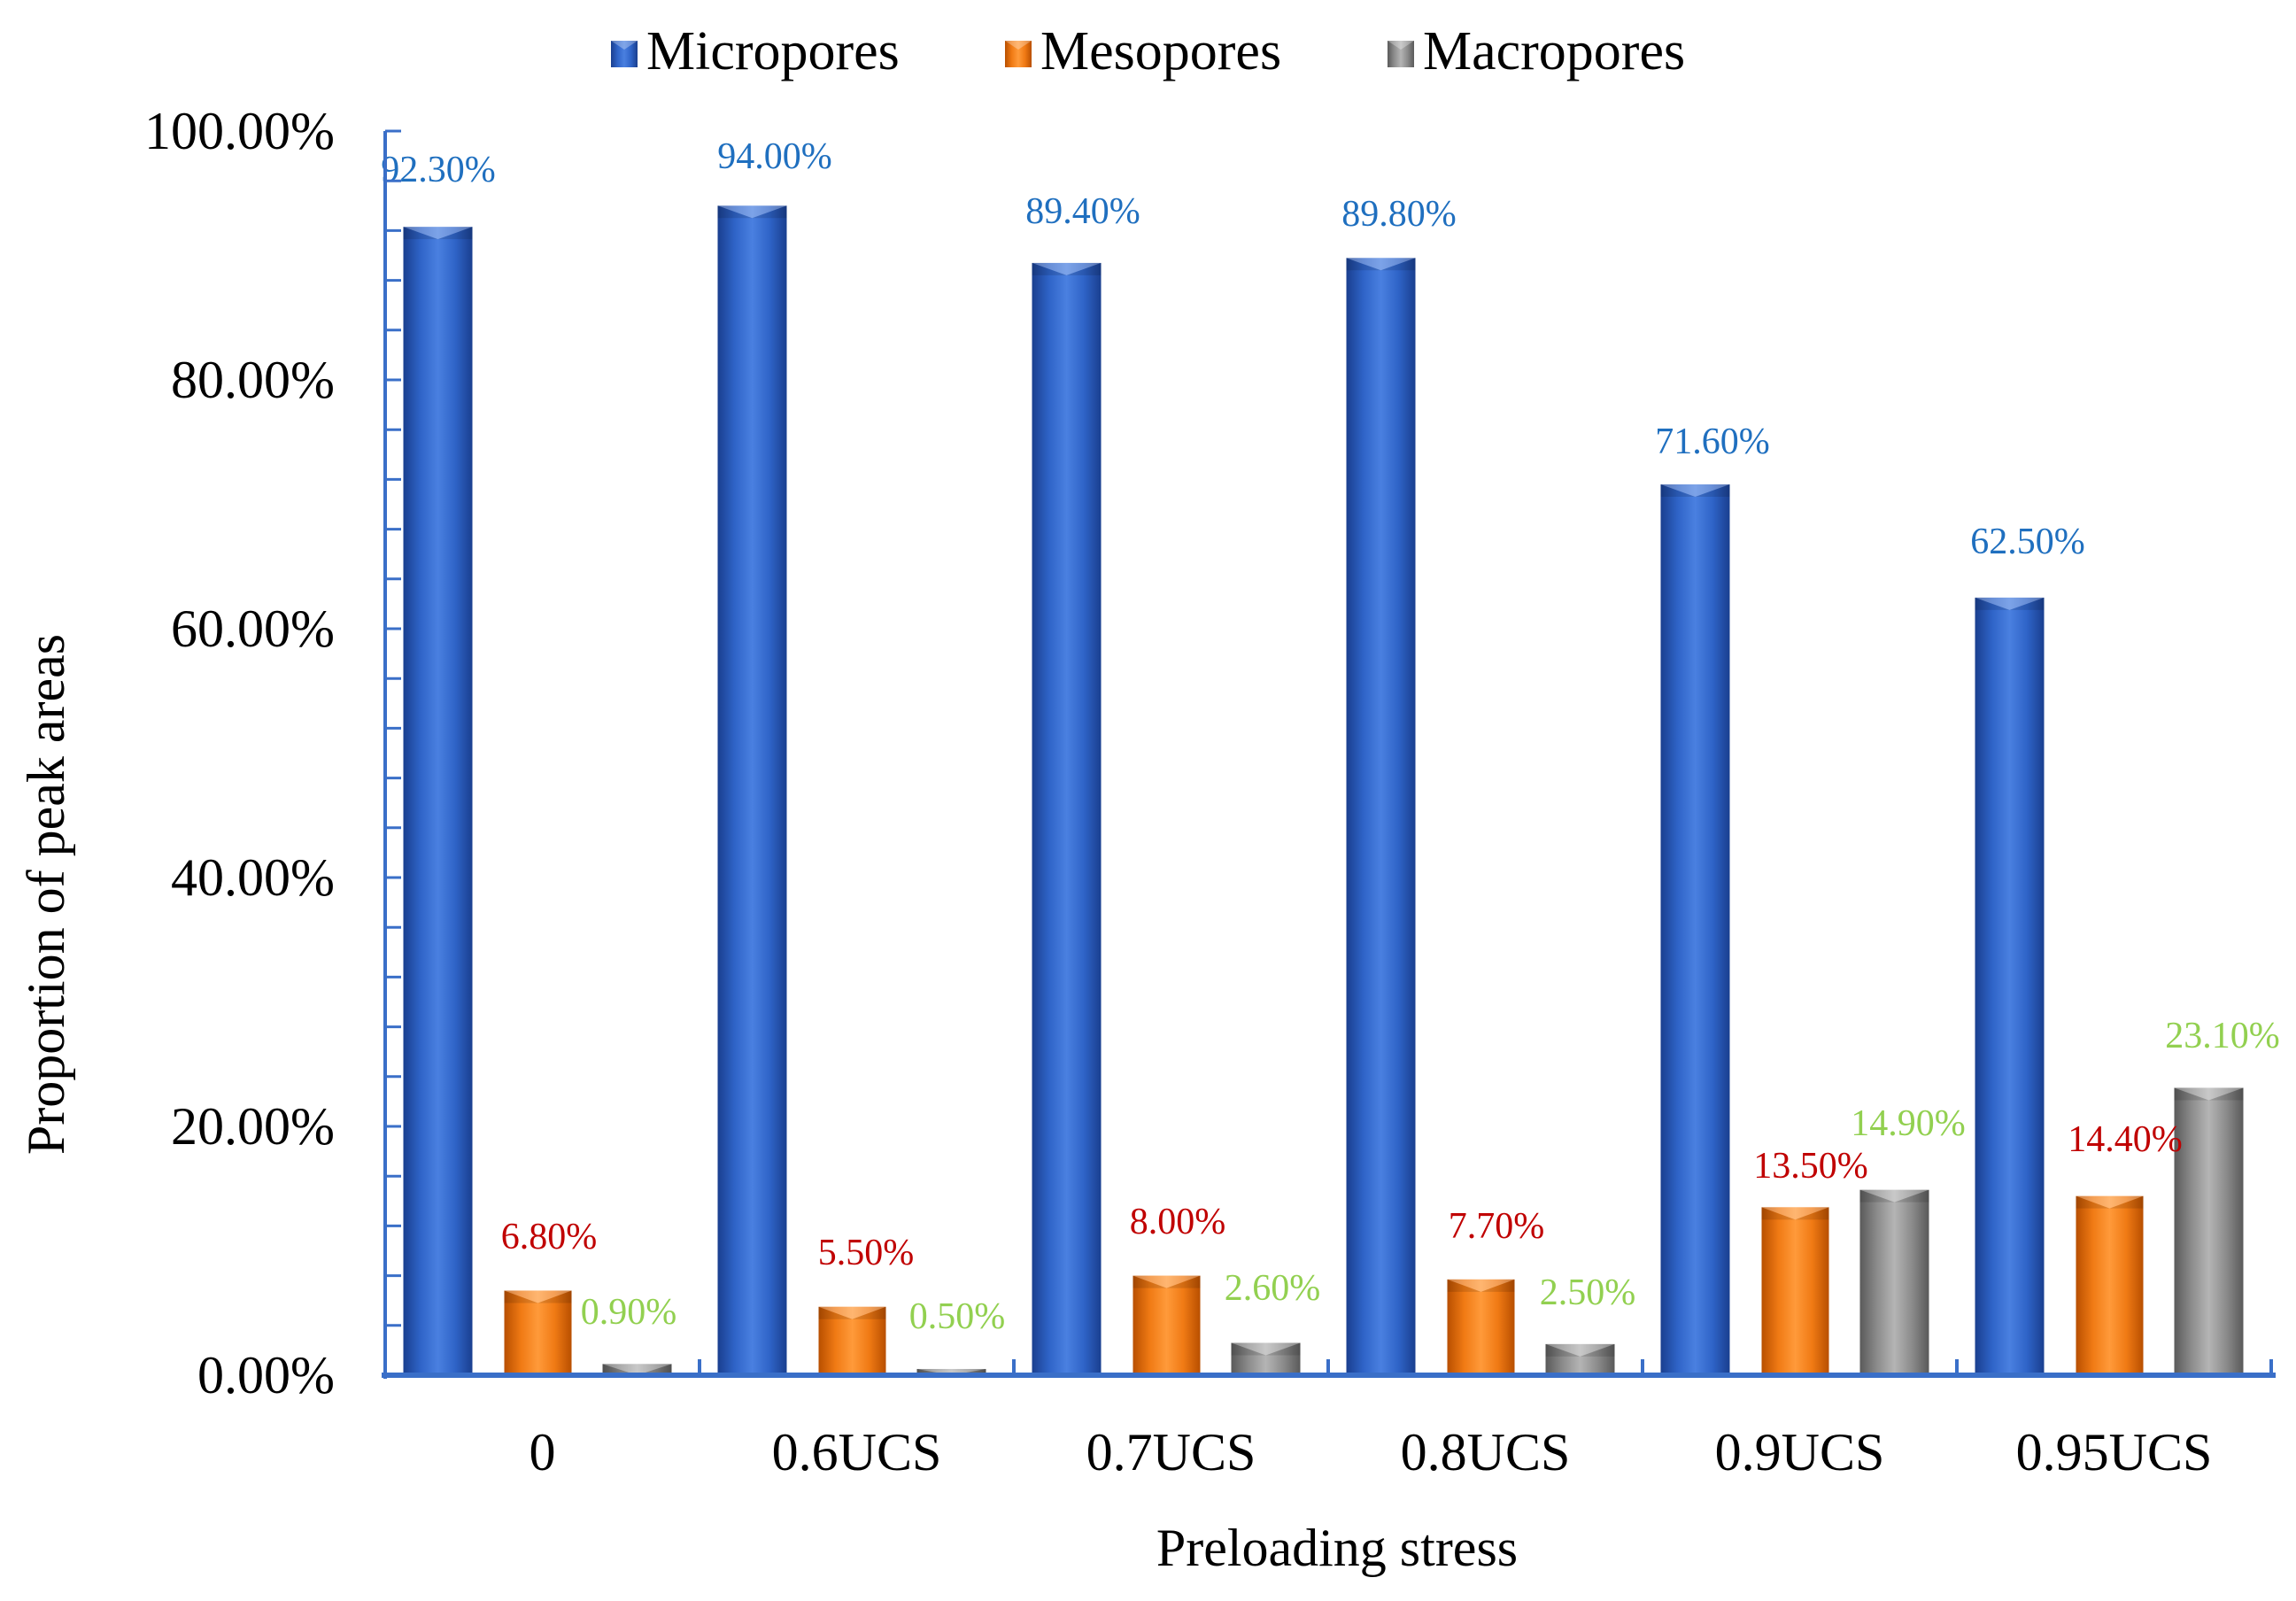 This screenshot has height=1601, width=2296. What do you see at coordinates (1399, 214) in the screenshot?
I see `data-label-micropores-0.8UCS: 89.80%` at bounding box center [1399, 214].